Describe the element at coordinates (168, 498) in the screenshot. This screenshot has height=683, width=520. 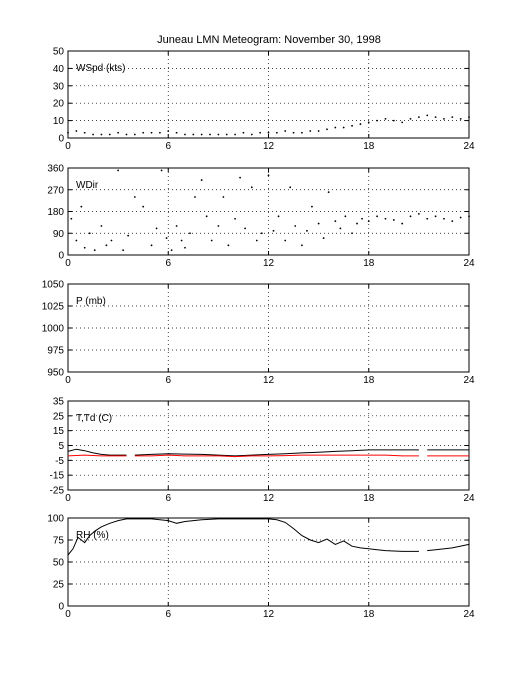
I see `temp-dewpoint-xtick-label: 6` at that location.